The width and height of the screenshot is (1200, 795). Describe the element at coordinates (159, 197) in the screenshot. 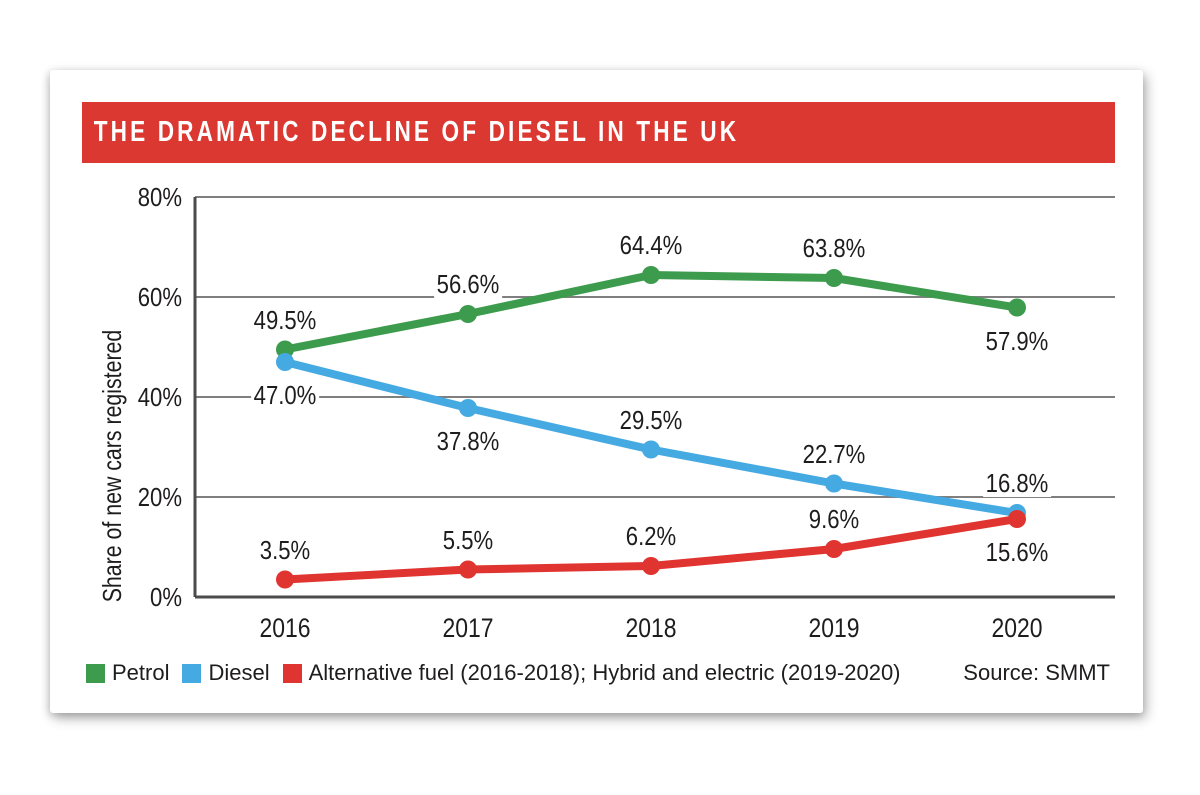

I see `y-tick-label: 80%` at that location.